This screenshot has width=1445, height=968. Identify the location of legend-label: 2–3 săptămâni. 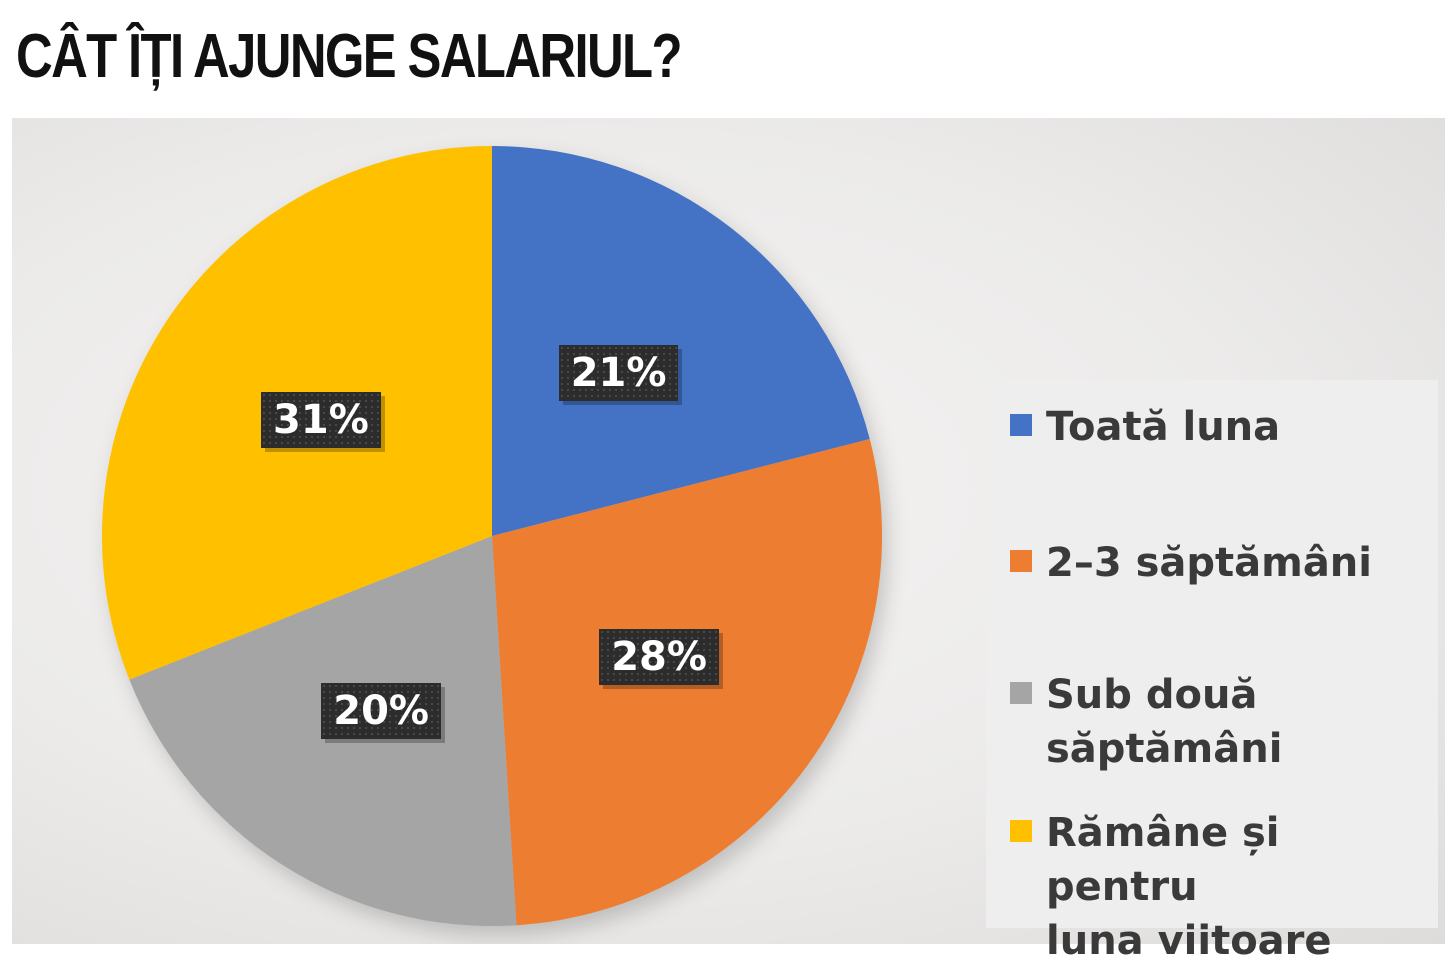
(1209, 563).